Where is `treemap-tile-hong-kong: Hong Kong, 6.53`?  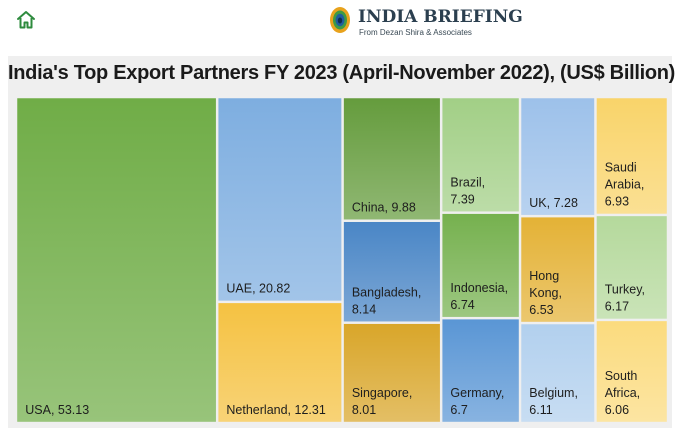
treemap-tile-hong-kong: Hong Kong, 6.53 is located at coordinates (558, 269).